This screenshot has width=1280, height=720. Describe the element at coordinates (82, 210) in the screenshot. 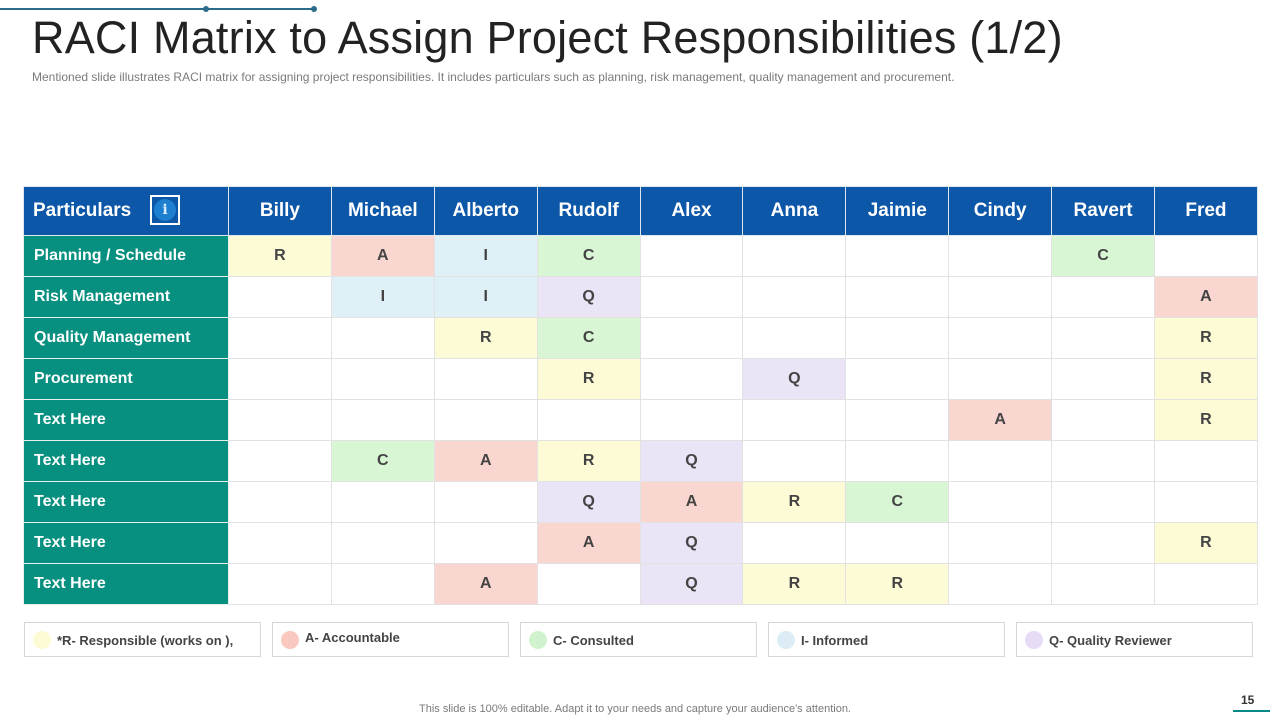

I see `corner-label: Particulars` at that location.